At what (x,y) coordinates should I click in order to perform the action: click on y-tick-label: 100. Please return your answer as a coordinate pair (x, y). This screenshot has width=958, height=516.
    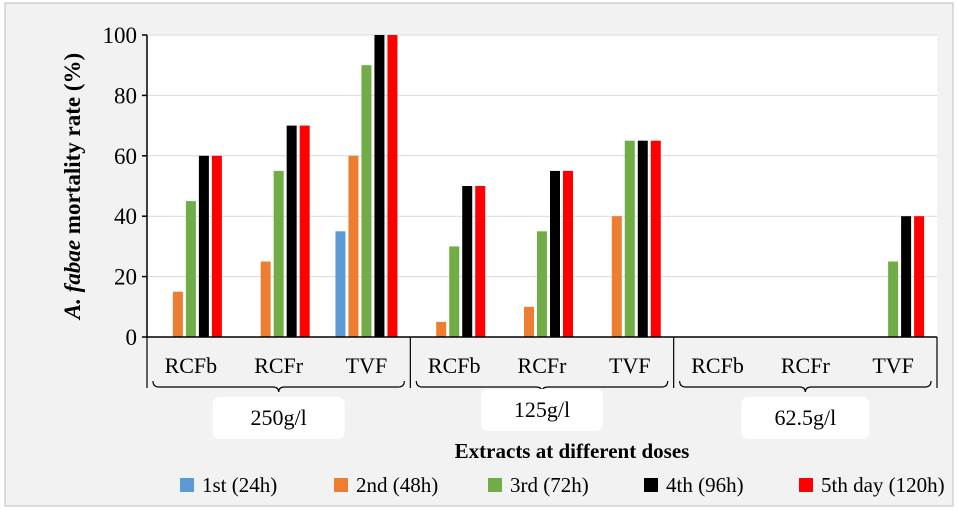
    Looking at the image, I should click on (120, 35).